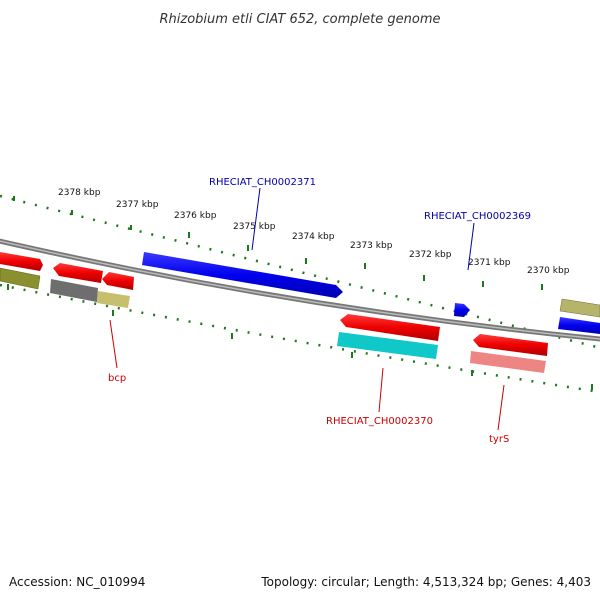 This screenshot has width=600, height=600. Describe the element at coordinates (313, 237) in the screenshot. I see `scale-label-2374: 2374 kbp` at that location.